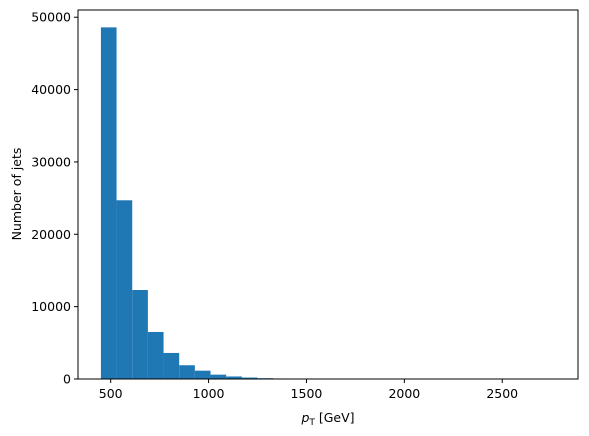  What do you see at coordinates (404, 393) in the screenshot?
I see `x-tick-label: 2000` at bounding box center [404, 393].